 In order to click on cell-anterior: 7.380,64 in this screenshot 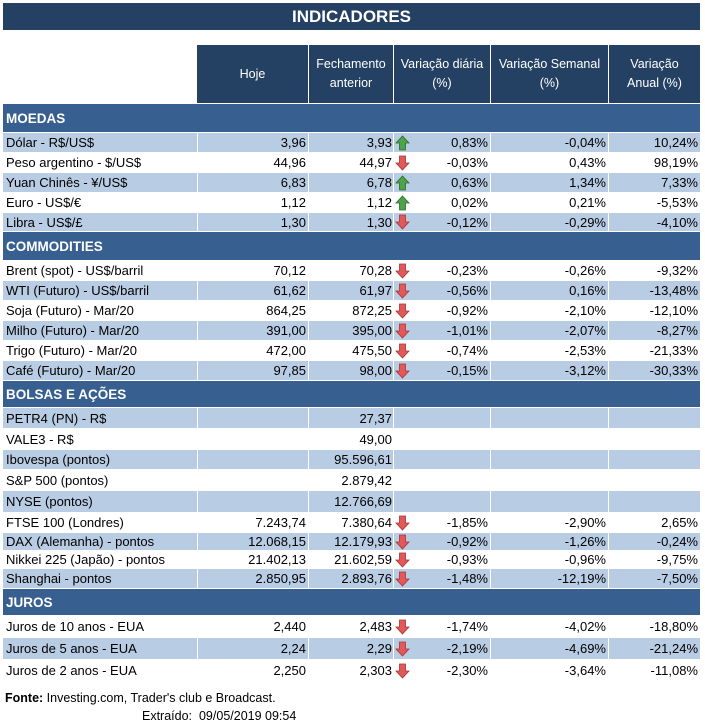, I will do `click(350, 522)`.